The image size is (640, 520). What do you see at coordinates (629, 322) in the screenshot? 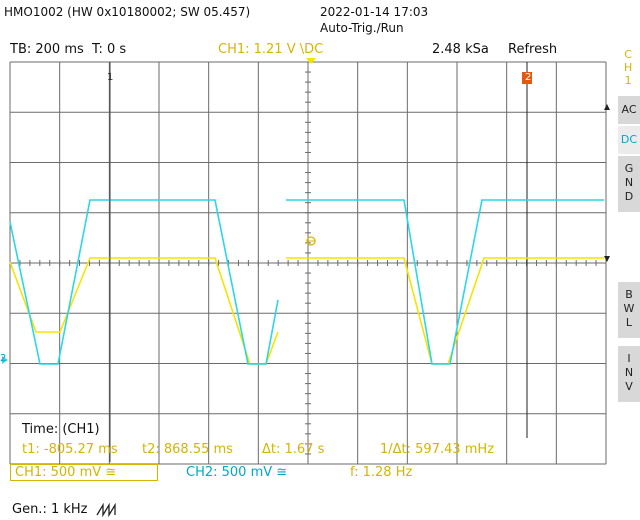
I see `bwl-label-l: L` at bounding box center [629, 322].